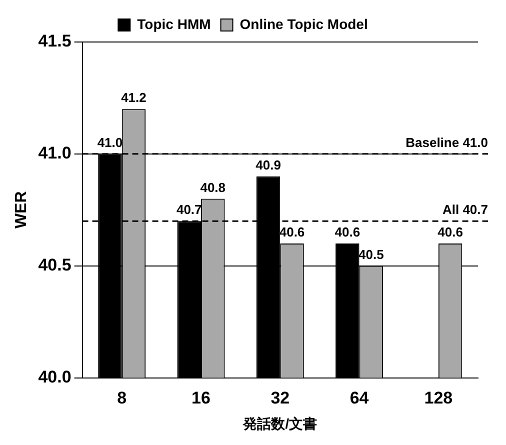 The height and width of the screenshot is (445, 506). I want to click on x-tick-label: 128, so click(438, 398).